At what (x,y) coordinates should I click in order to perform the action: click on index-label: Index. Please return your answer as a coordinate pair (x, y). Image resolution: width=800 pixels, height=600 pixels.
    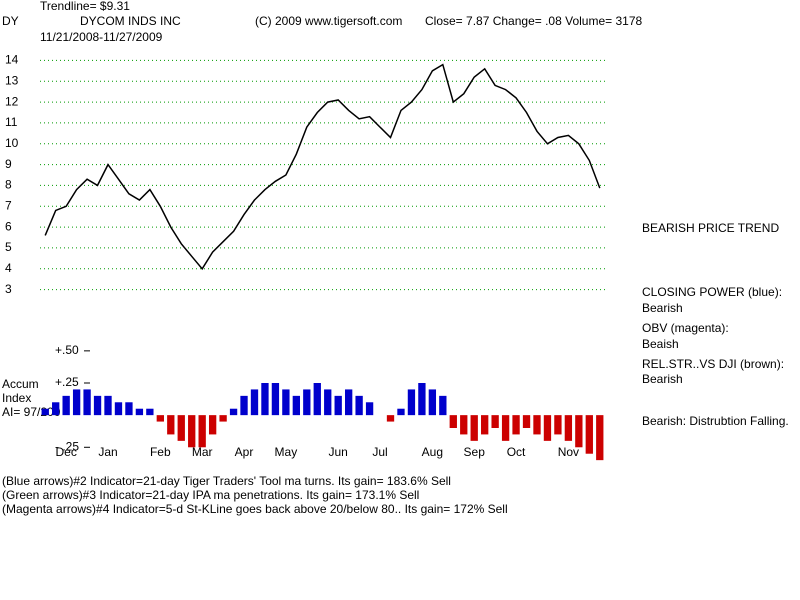
    Looking at the image, I should click on (16, 398).